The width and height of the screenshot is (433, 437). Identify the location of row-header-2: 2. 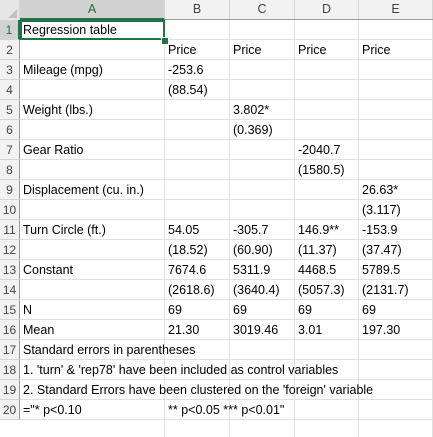
(10, 50).